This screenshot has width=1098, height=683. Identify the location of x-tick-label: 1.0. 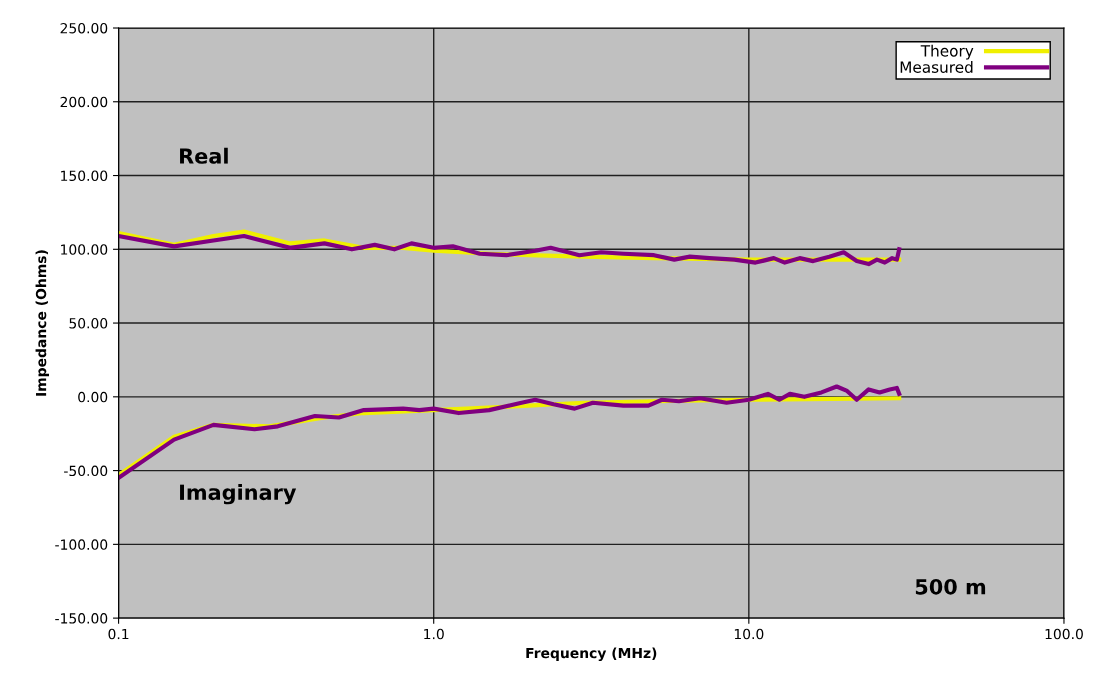
(434, 634).